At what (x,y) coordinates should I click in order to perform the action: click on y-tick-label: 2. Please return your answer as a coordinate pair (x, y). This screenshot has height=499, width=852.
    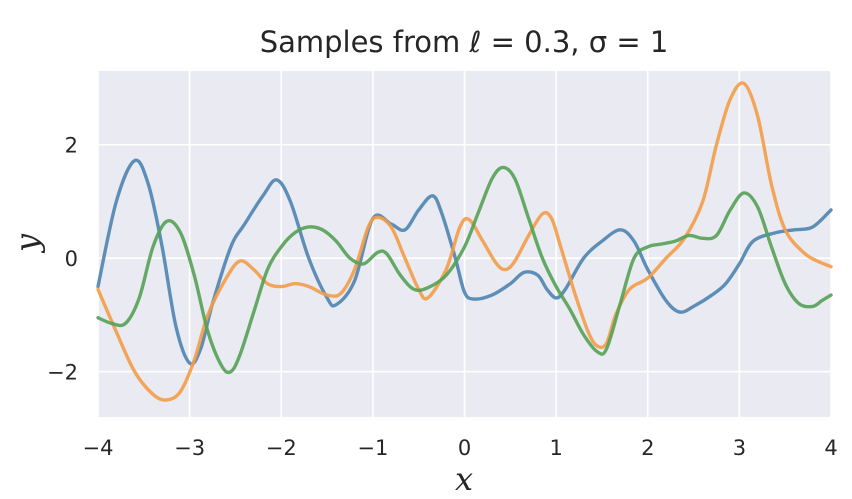
    Looking at the image, I should click on (71, 146).